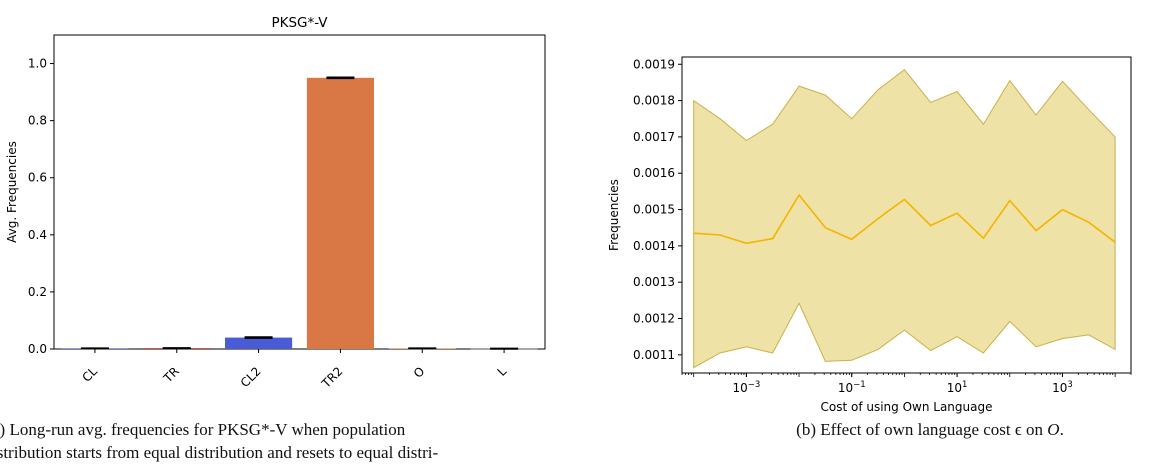 The width and height of the screenshot is (1172, 469). I want to click on y-tick-label: 0.0015, so click(654, 210).